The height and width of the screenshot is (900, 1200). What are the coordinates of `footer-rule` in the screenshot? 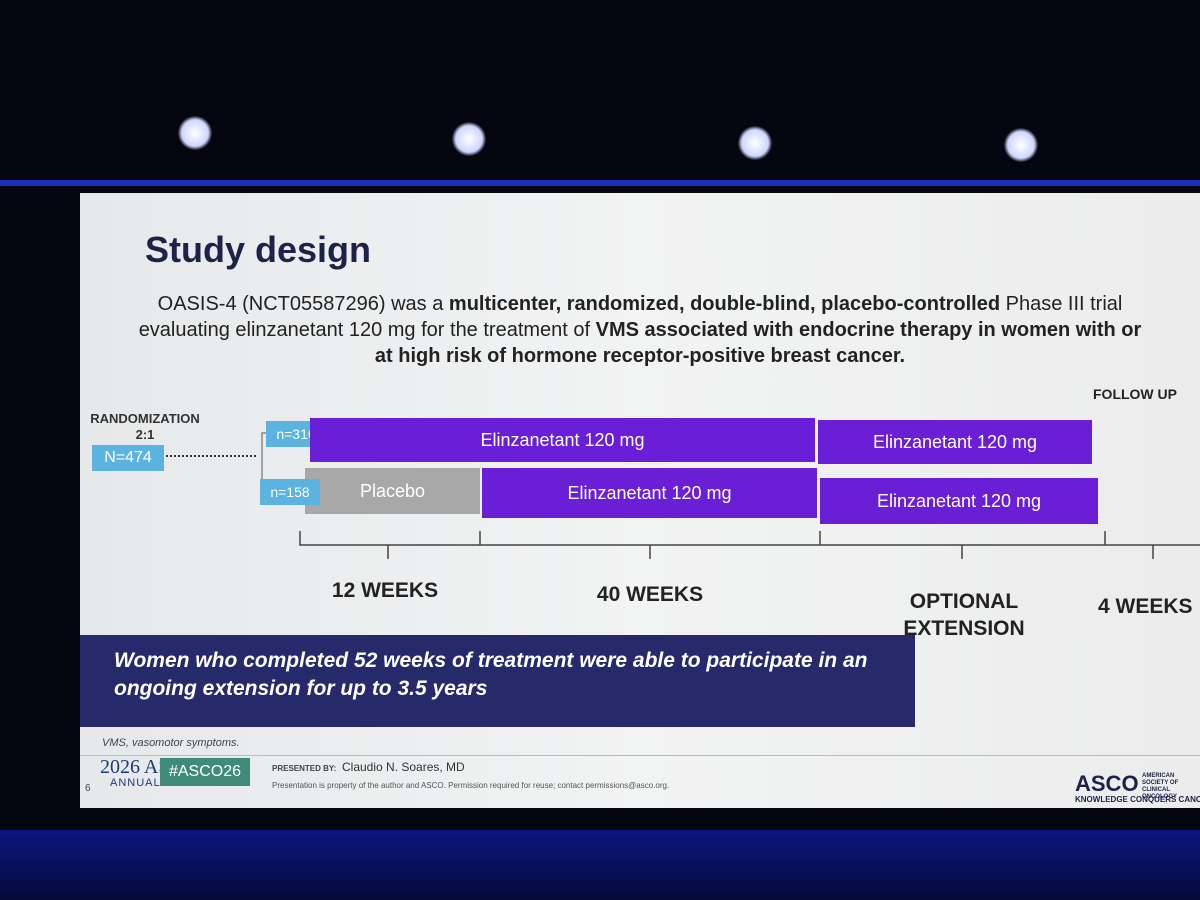 It's located at (640, 755).